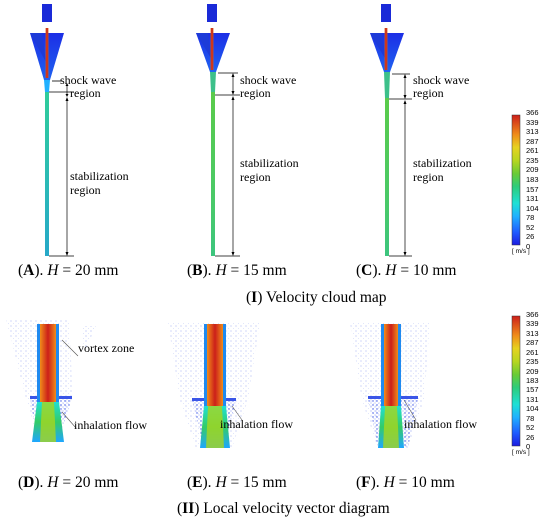  What do you see at coordinates (532, 399) in the screenshot?
I see `colorbar-bottom-tick-131: 131` at bounding box center [532, 399].